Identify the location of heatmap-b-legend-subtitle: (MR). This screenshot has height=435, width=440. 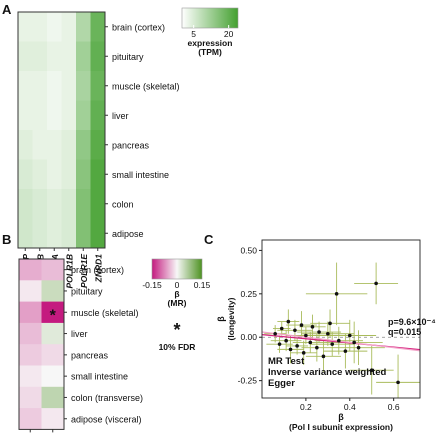
(177, 303).